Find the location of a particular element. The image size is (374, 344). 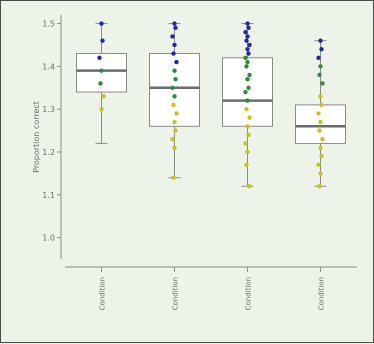

y-axis-title: Proportion correct is located at coordinates (36, 137).